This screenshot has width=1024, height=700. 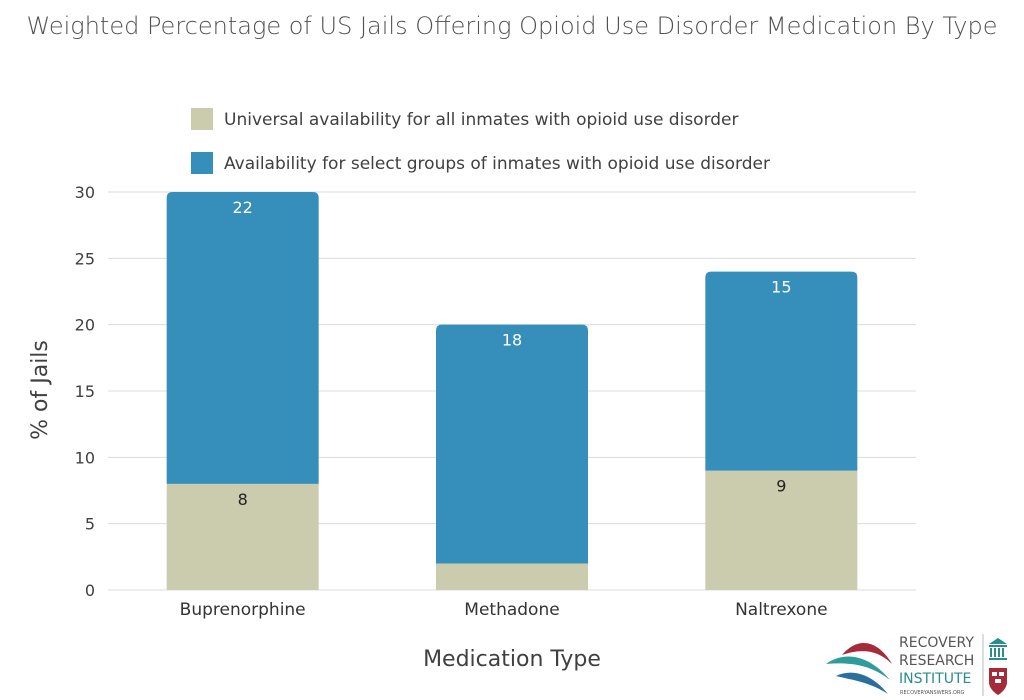 What do you see at coordinates (242, 207) in the screenshot?
I see `data-label: 22` at bounding box center [242, 207].